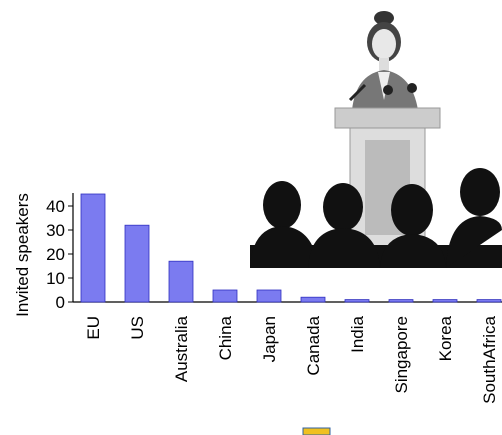 The width and height of the screenshot is (502, 435). What do you see at coordinates (387, 118) in the screenshot?
I see `podium-top` at bounding box center [387, 118].